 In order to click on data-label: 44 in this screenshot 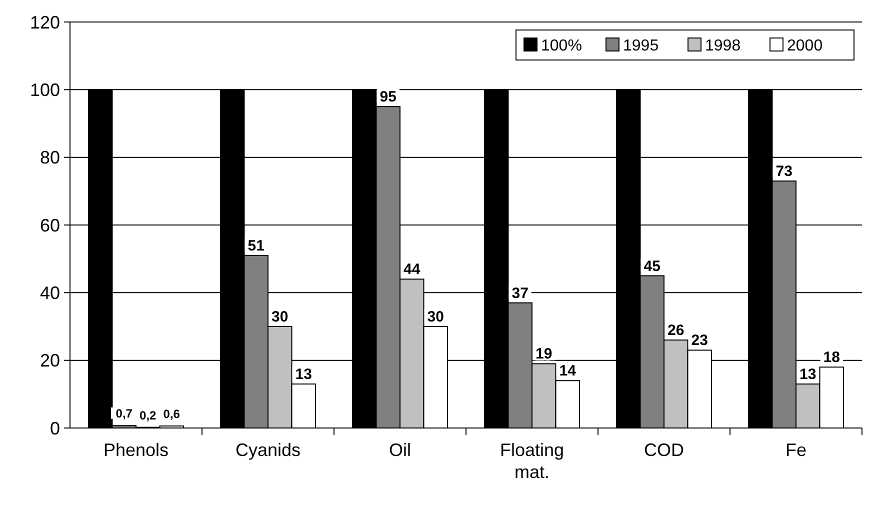, I will do `click(412, 269)`.